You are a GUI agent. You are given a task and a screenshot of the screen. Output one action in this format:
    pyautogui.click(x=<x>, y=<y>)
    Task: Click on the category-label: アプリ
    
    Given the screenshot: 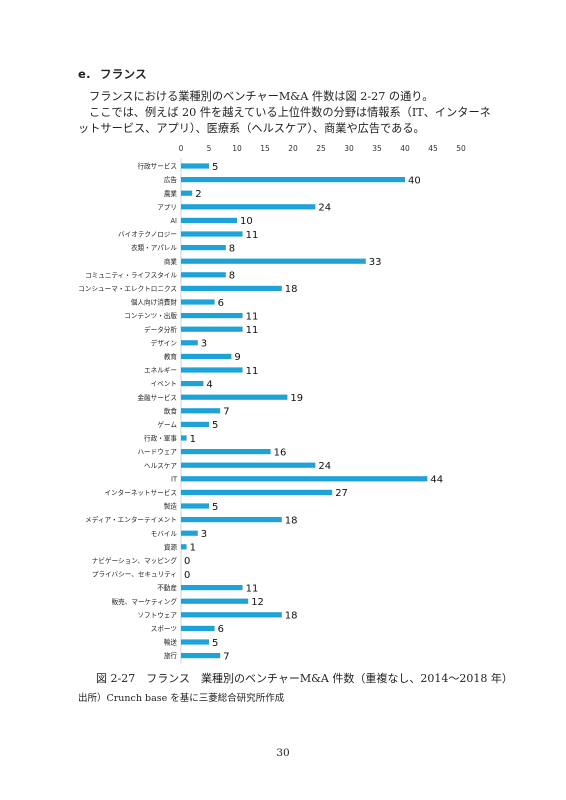 What is the action you would take?
    pyautogui.click(x=167, y=207)
    